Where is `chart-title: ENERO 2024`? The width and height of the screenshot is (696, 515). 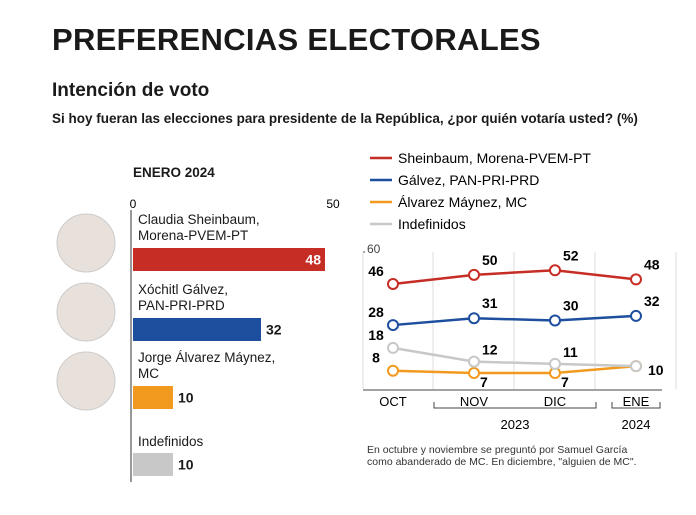 chart-title: ENERO 2024 is located at coordinates (174, 172).